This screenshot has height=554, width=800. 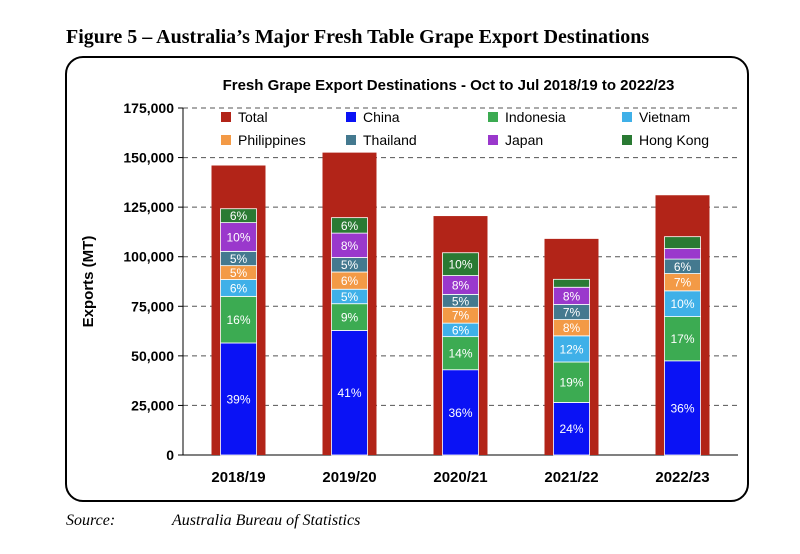 I want to click on legend-label: Japan, so click(x=524, y=140).